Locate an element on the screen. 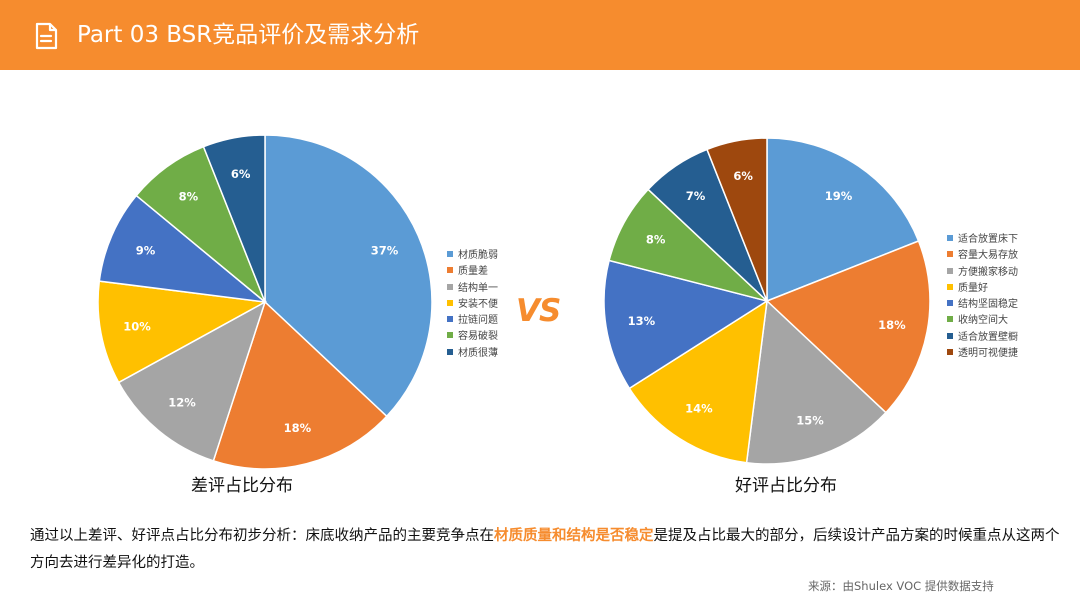  data-source-note: 来源：由Shulex VOC 提供数据支持 is located at coordinates (901, 586).